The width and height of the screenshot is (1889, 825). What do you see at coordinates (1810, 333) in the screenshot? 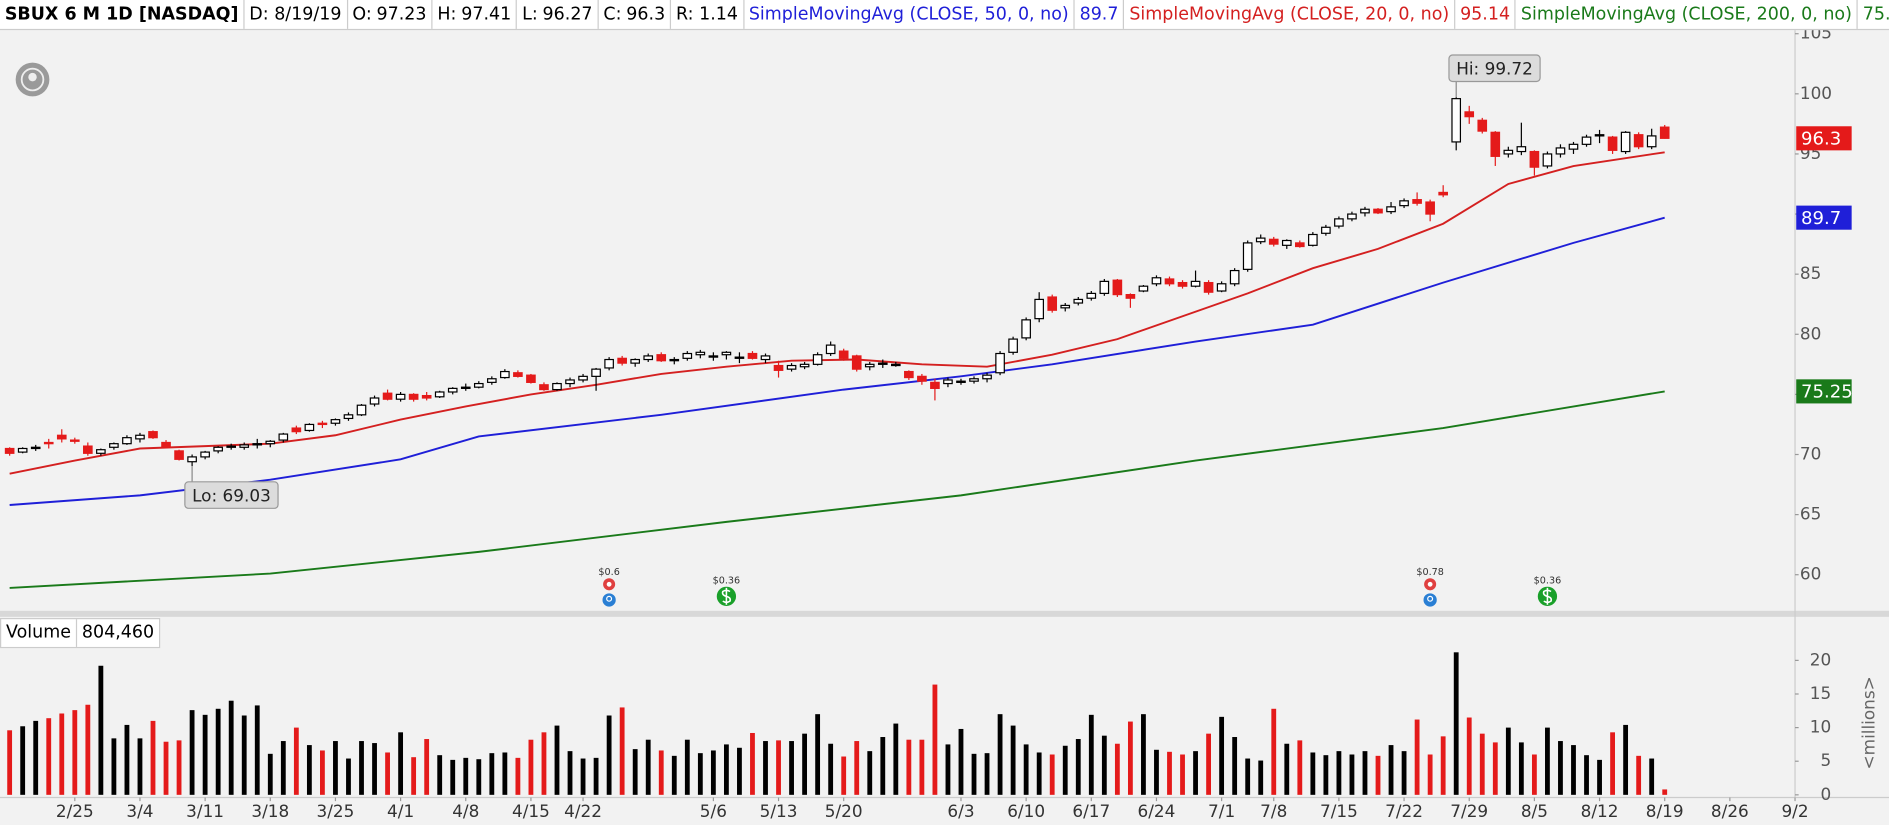
I see `y-tick-label: 80` at bounding box center [1810, 333].